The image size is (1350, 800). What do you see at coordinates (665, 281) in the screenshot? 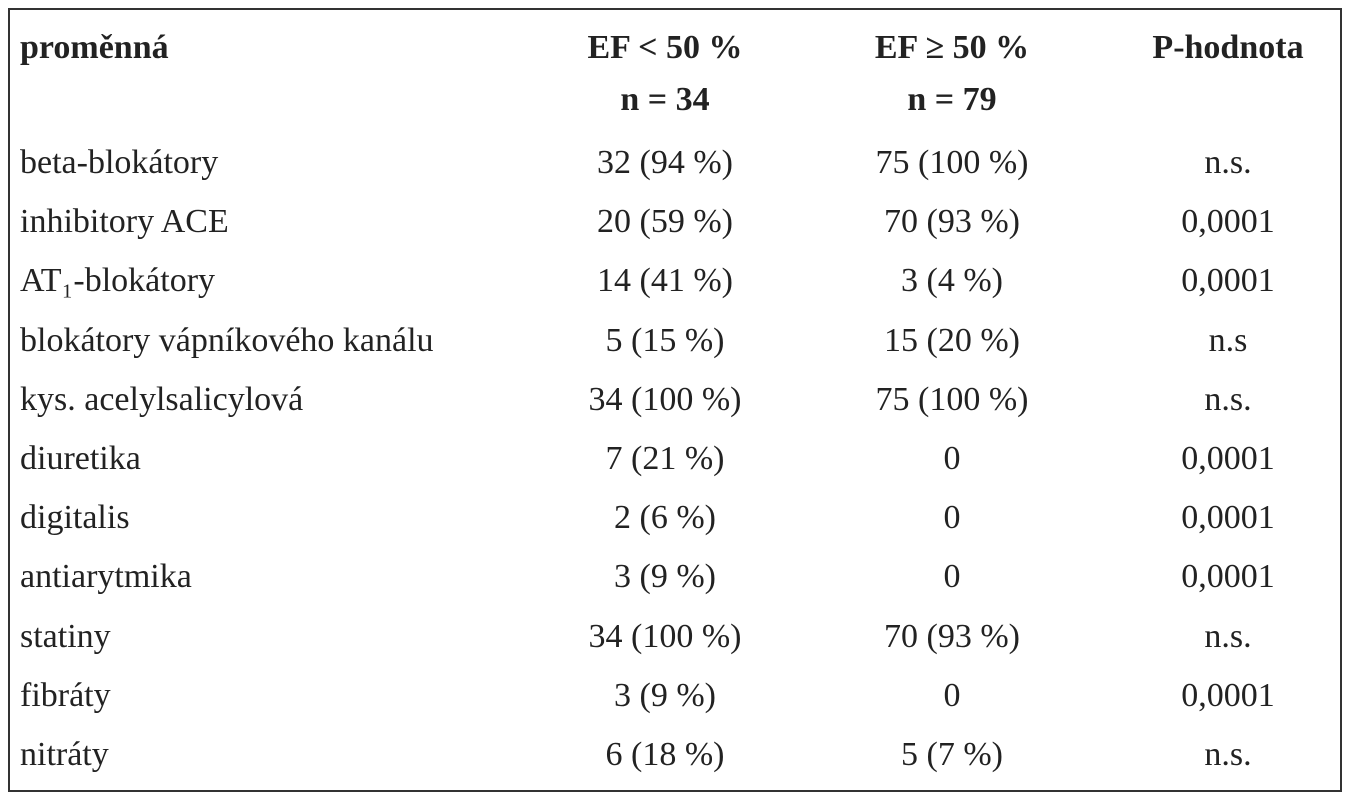
I see `table-cell: 14 (41 %)` at bounding box center [665, 281].